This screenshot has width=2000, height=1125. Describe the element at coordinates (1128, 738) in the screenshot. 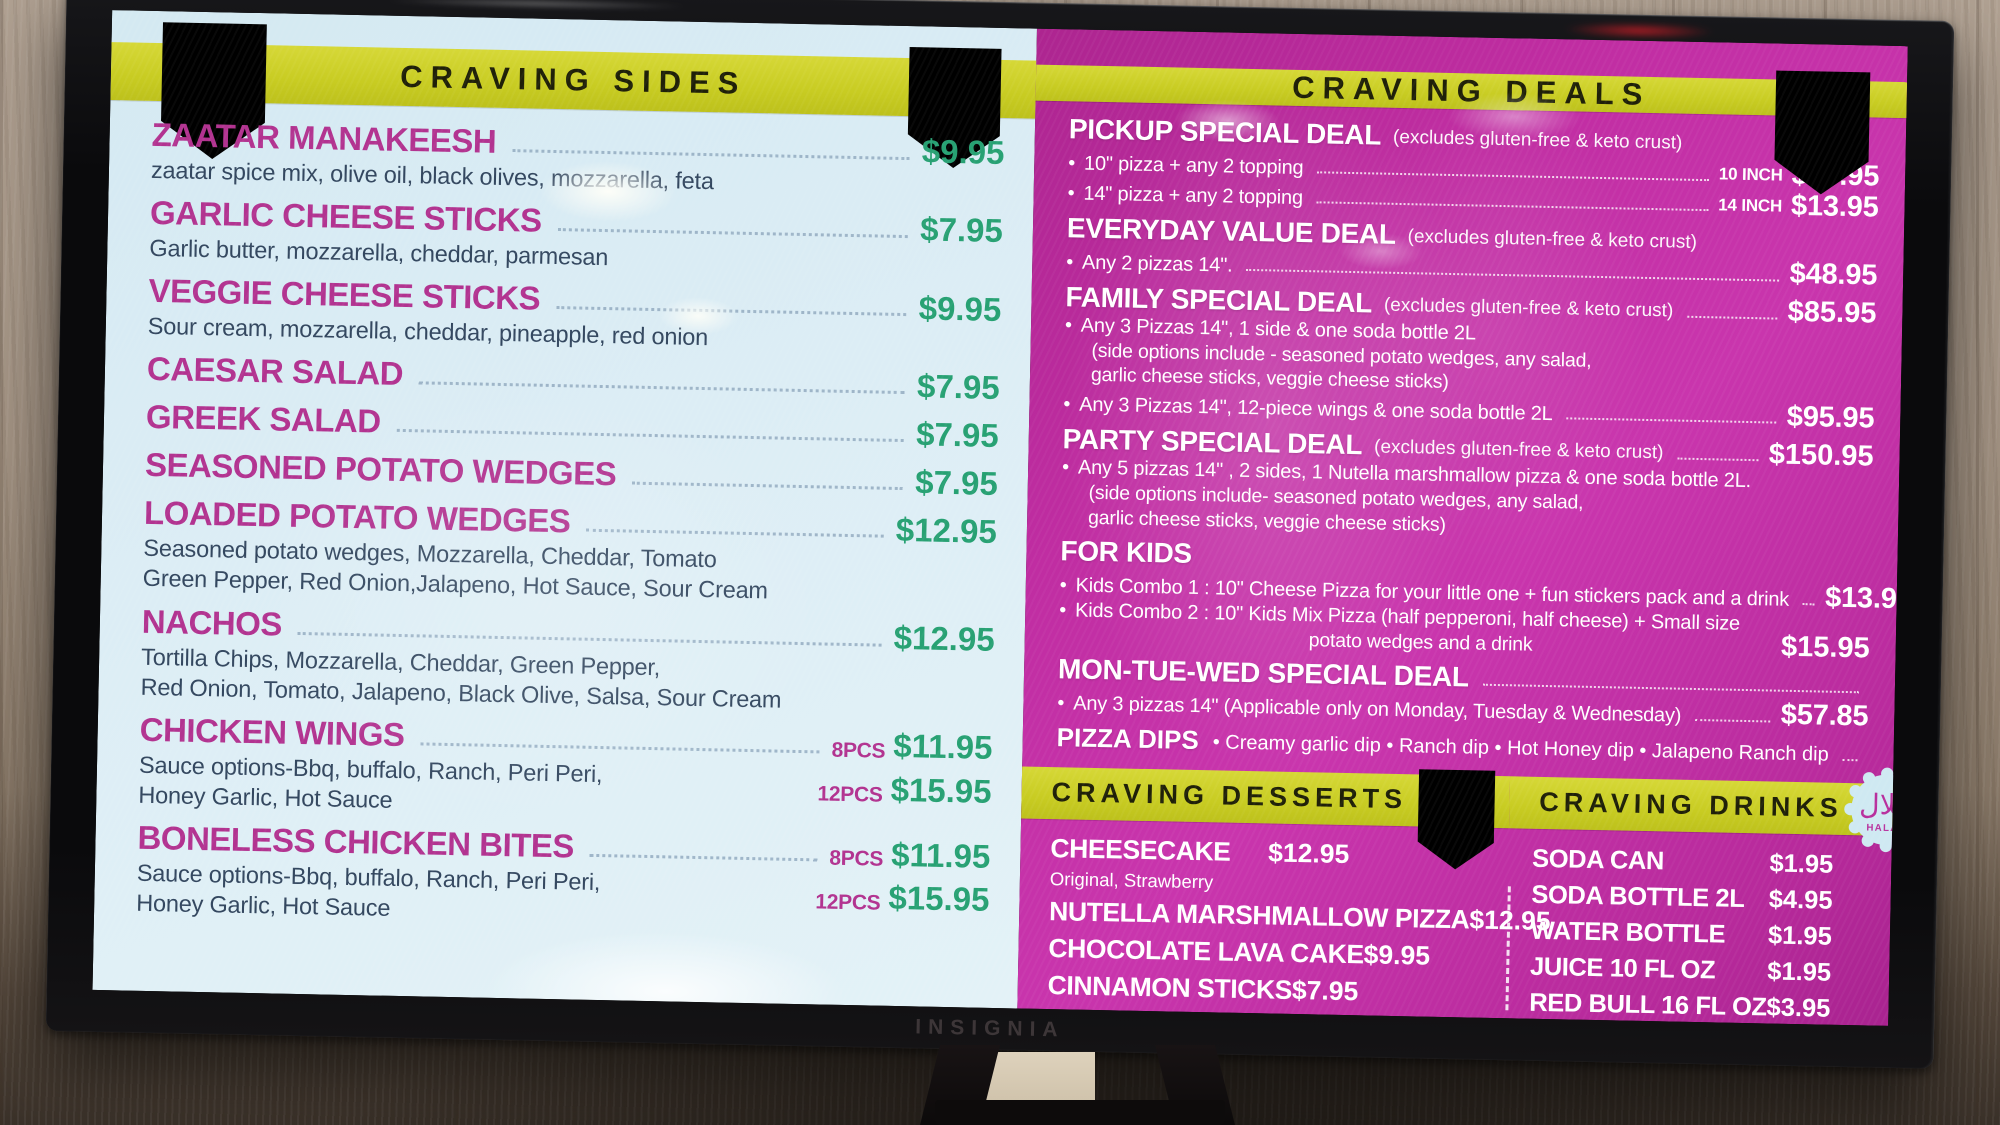

I see `deal-title: PIZZA DIPS` at that location.